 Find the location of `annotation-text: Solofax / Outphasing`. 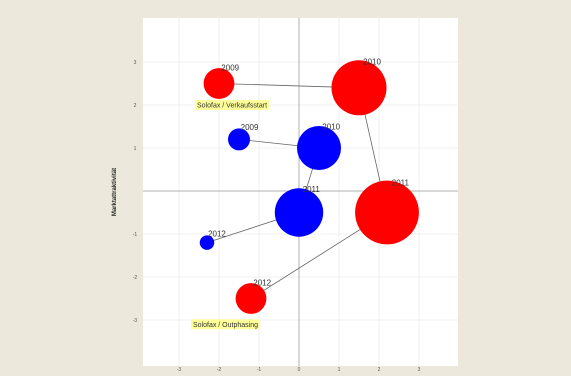

annotation-text: Solofax / Outphasing is located at coordinates (225, 325).